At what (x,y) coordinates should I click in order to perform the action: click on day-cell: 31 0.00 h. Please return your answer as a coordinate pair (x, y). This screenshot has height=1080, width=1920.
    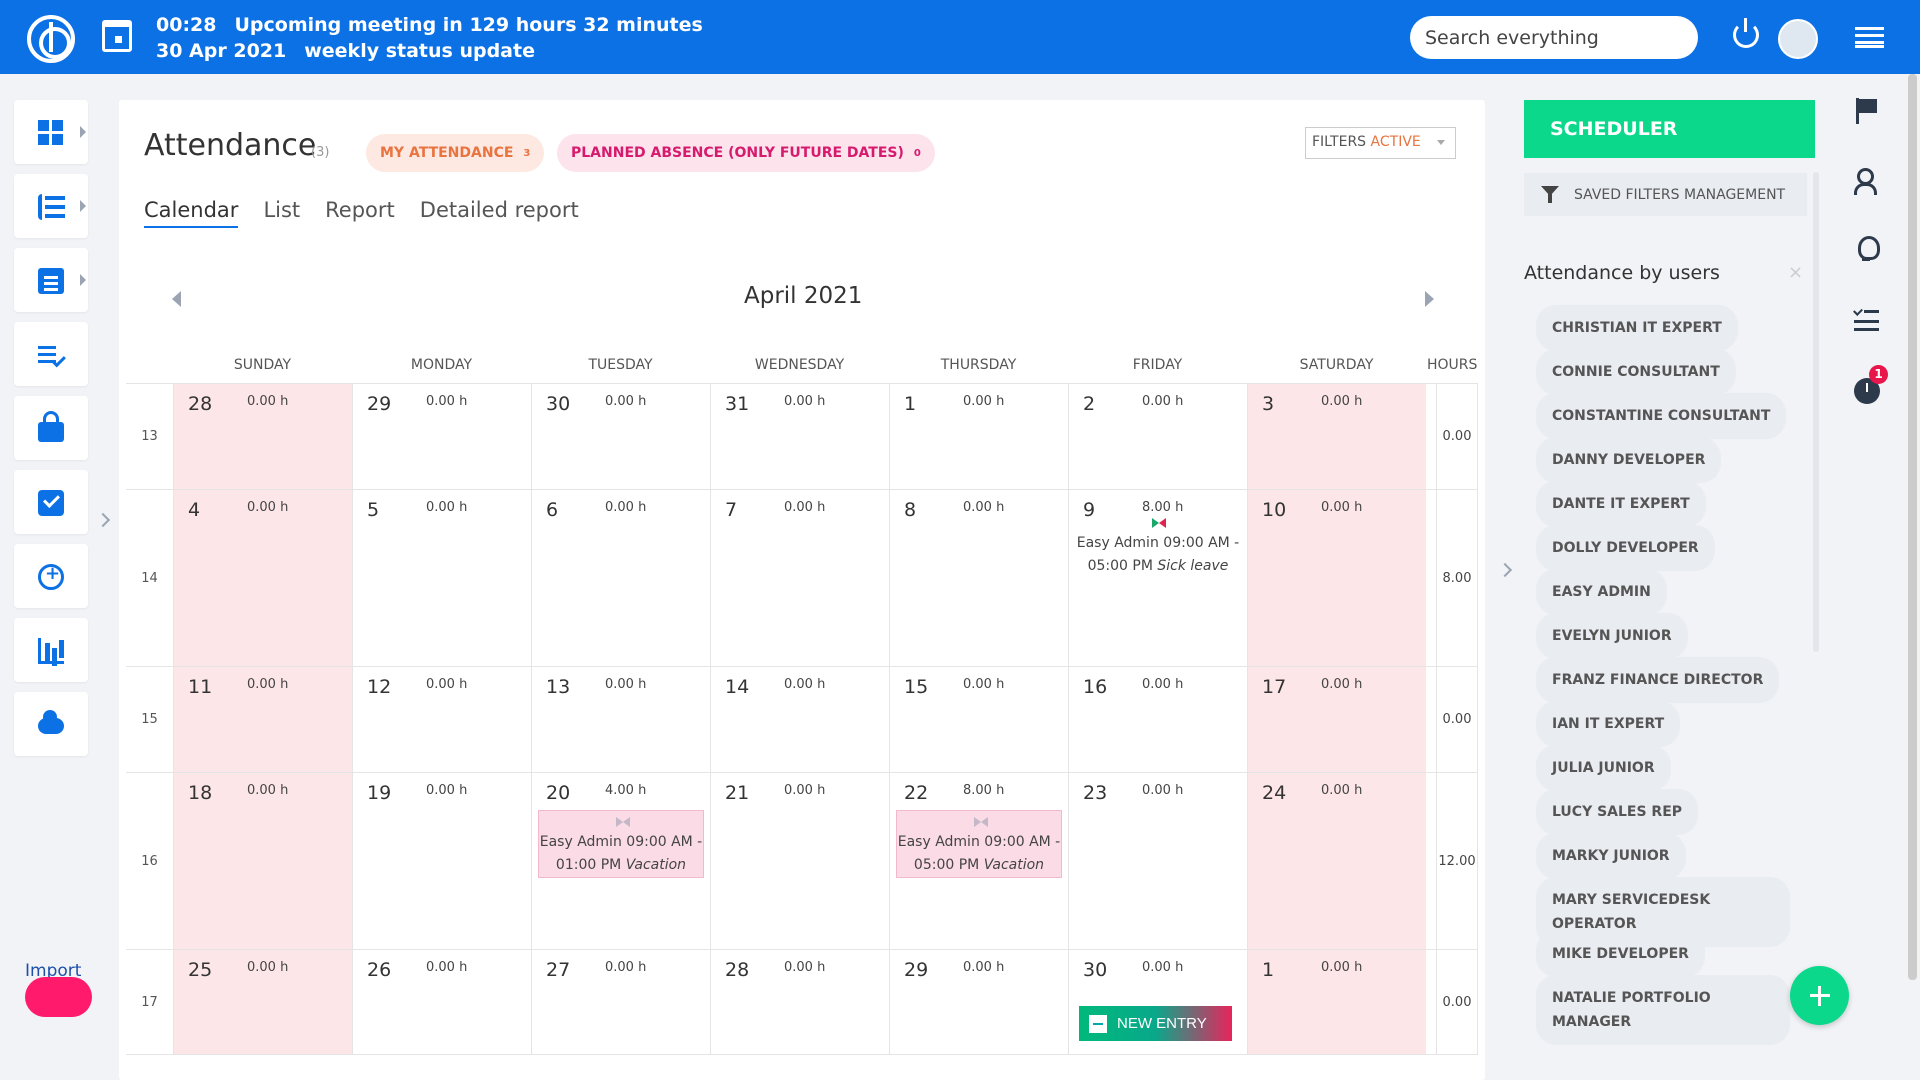
    Looking at the image, I should click on (799, 436).